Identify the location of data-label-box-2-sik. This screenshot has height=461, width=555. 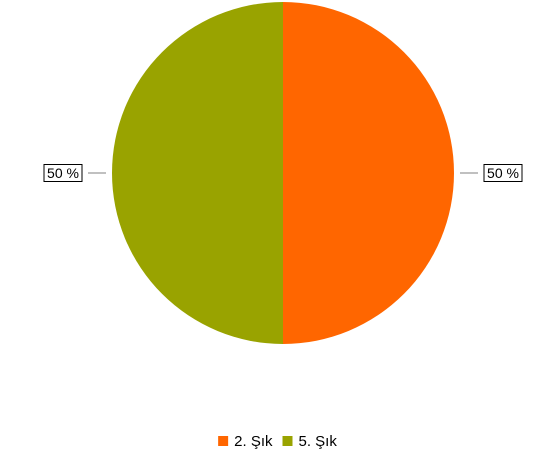
(503, 173).